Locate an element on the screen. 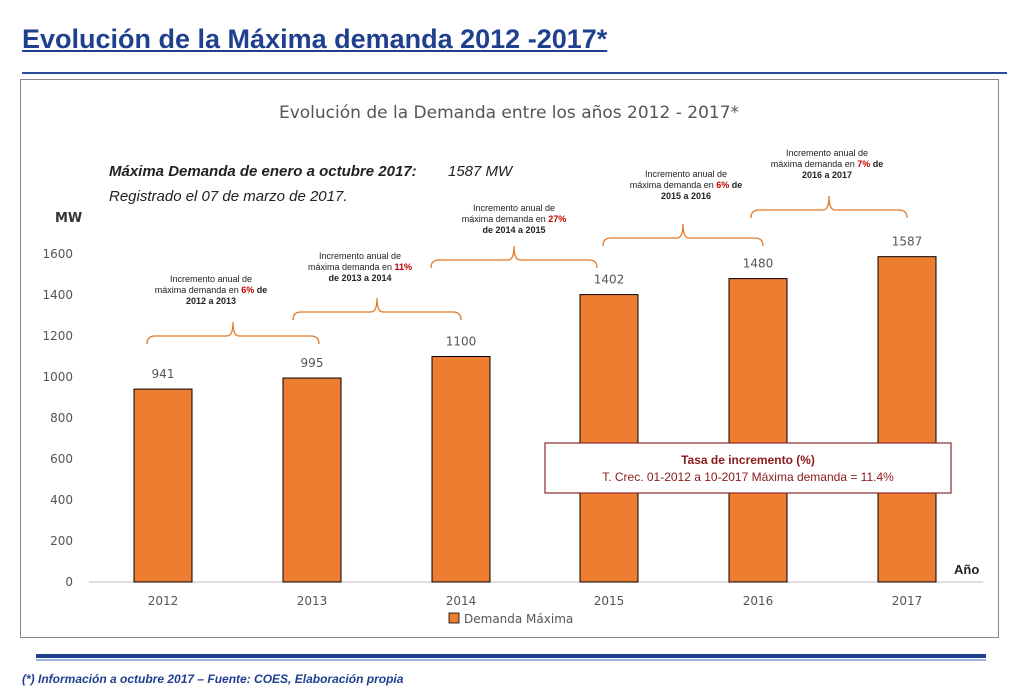 Image resolution: width=1024 pixels, height=697 pixels. annotation-line1-value: 1587 MW is located at coordinates (481, 171).